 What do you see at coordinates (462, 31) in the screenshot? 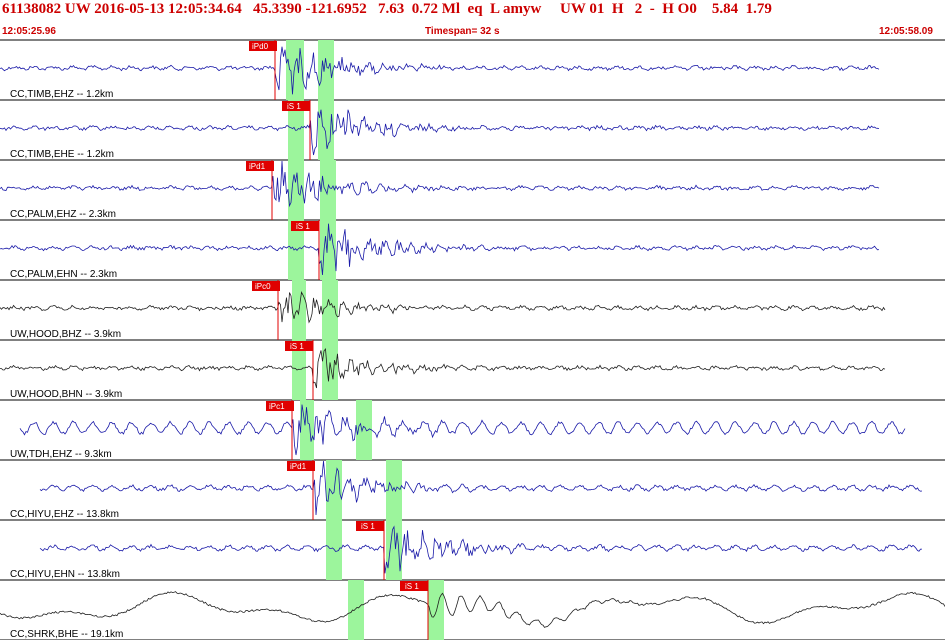
I see `timespan-label: Timespan= 32 s` at bounding box center [462, 31].